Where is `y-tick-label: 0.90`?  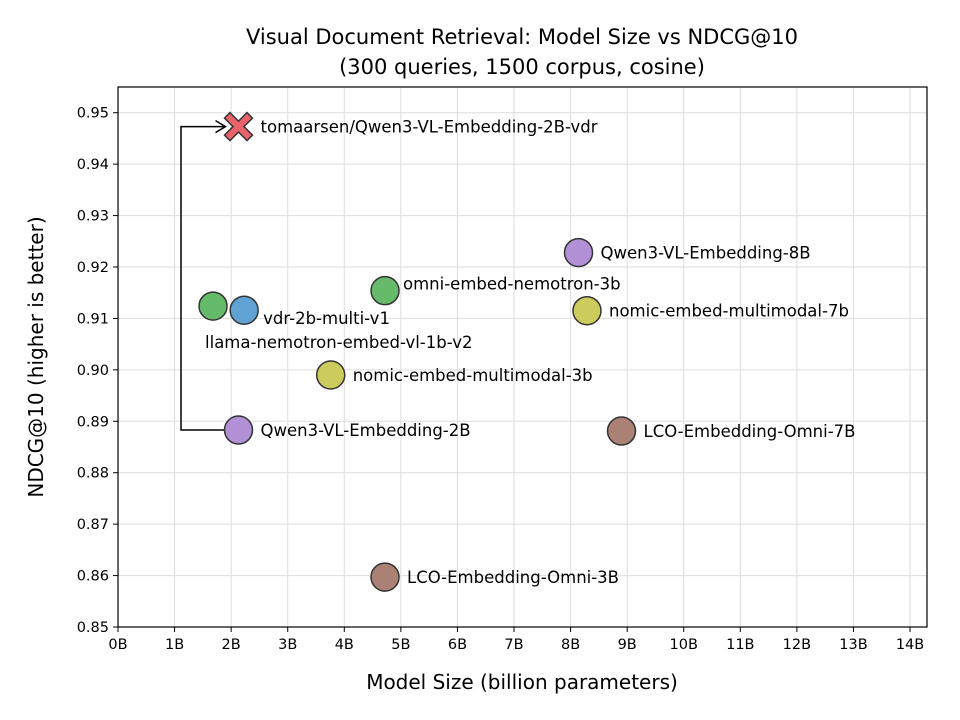 y-tick-label: 0.90 is located at coordinates (93, 371).